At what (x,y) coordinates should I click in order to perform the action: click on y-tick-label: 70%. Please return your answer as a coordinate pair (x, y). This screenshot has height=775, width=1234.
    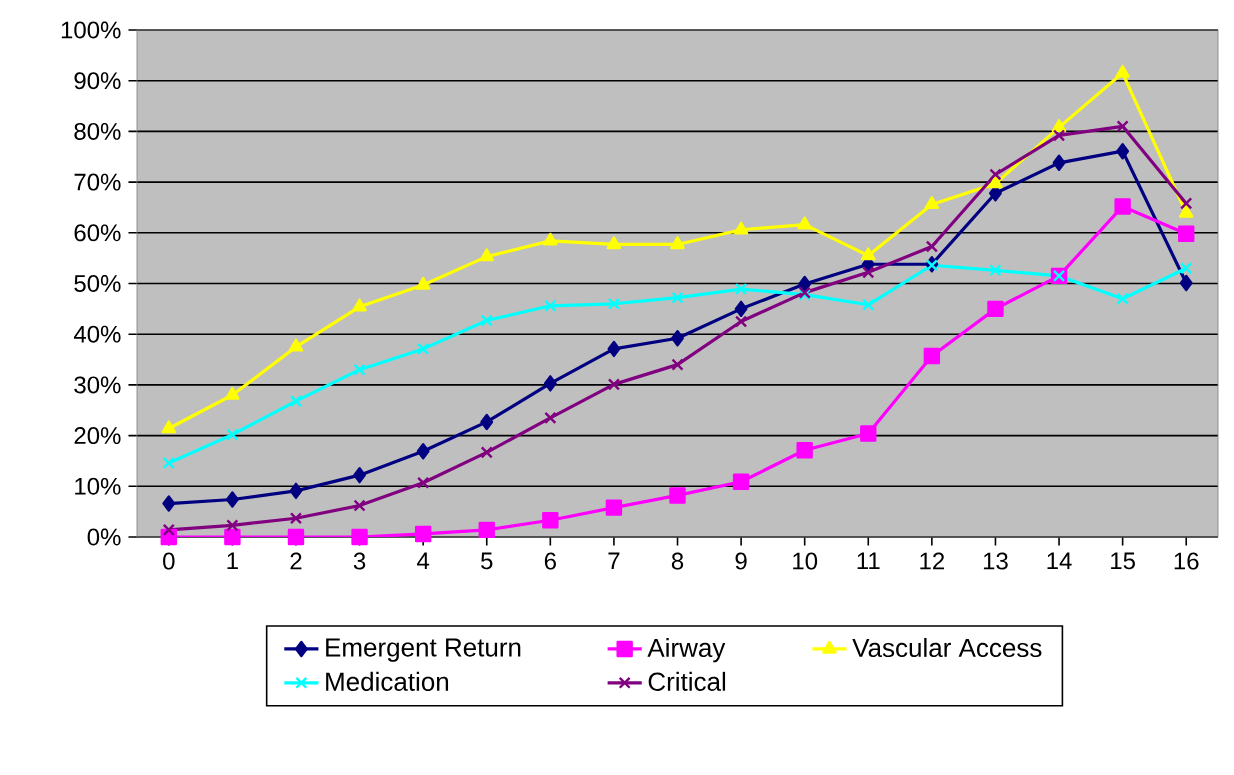
    Looking at the image, I should click on (97, 182).